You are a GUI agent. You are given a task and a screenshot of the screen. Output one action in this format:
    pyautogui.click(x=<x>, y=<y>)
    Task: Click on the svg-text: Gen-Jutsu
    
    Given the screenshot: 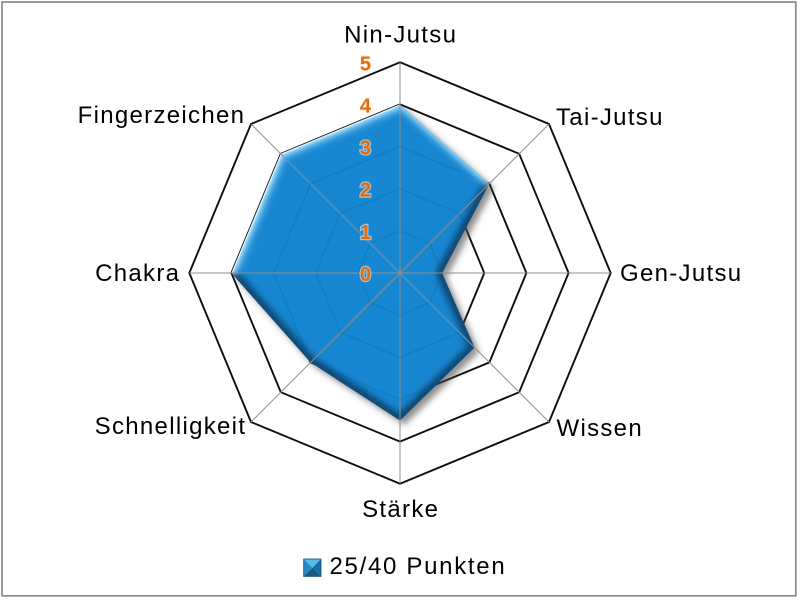 What is the action you would take?
    pyautogui.click(x=681, y=273)
    